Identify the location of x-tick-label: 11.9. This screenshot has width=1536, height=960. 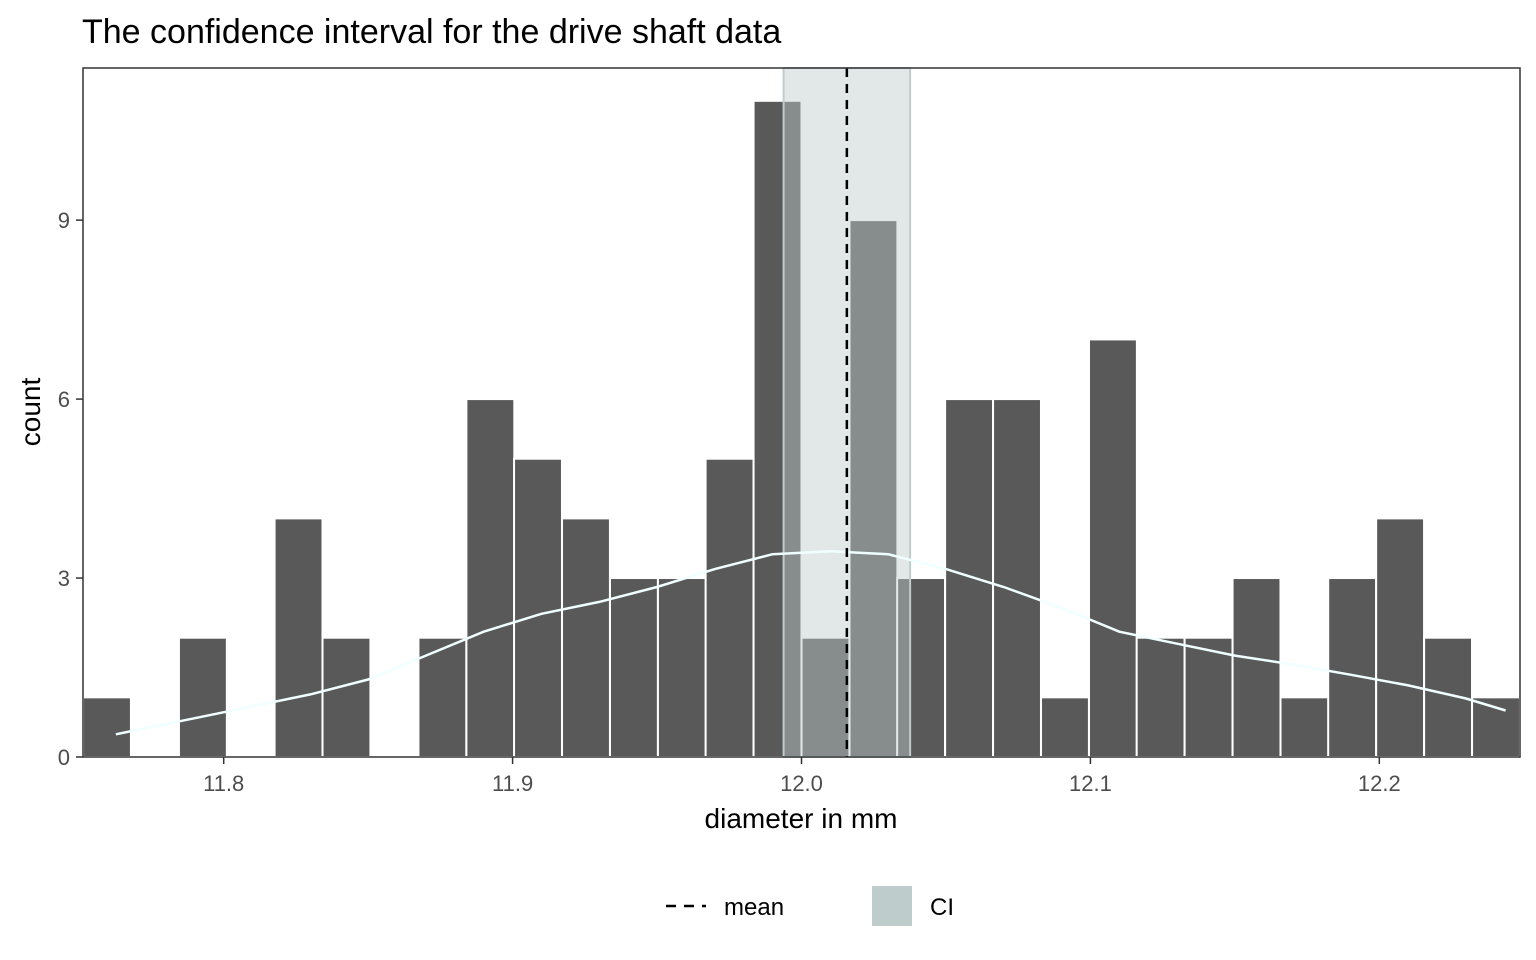
(512, 783).